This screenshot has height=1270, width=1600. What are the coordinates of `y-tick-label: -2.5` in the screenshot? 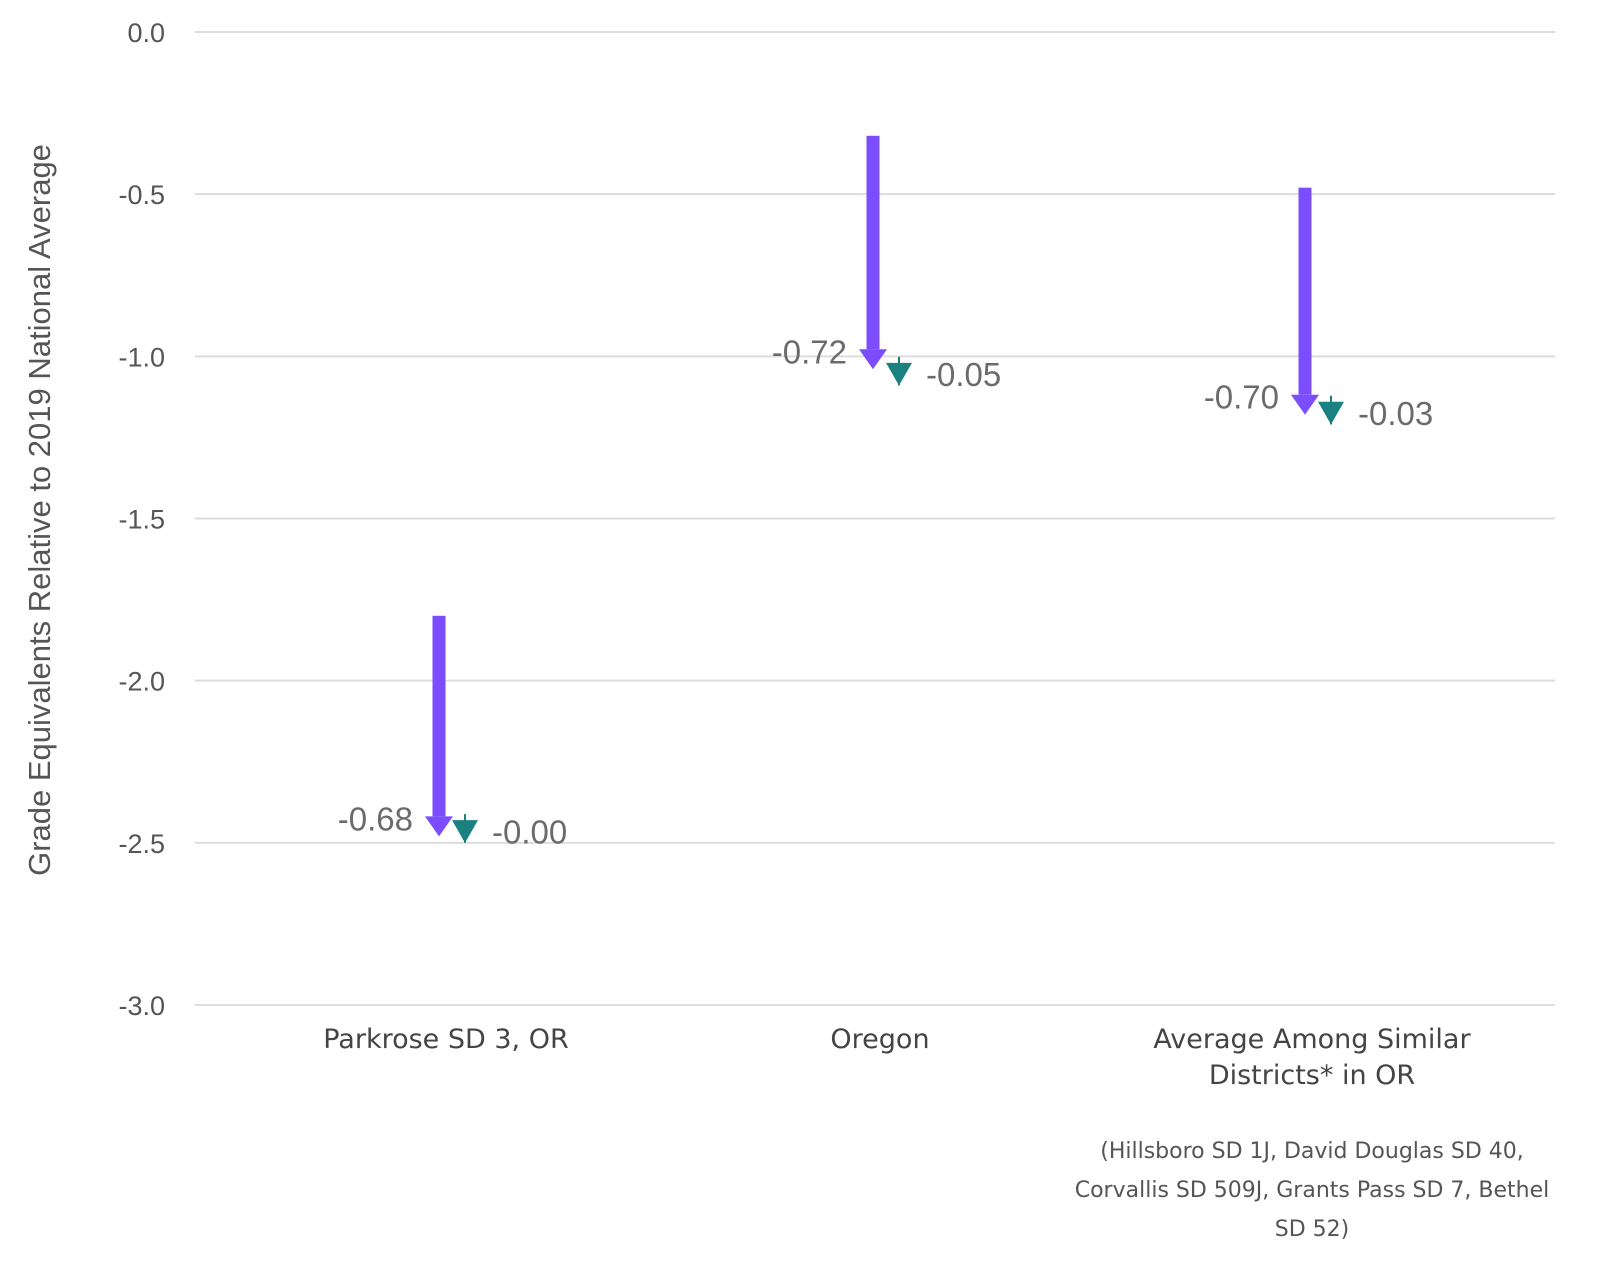 It's located at (141, 844).